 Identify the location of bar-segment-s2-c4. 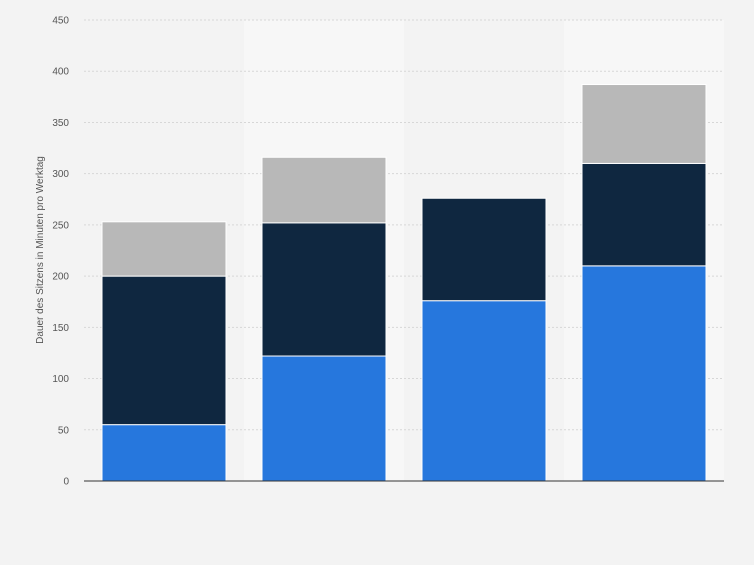
(644, 214).